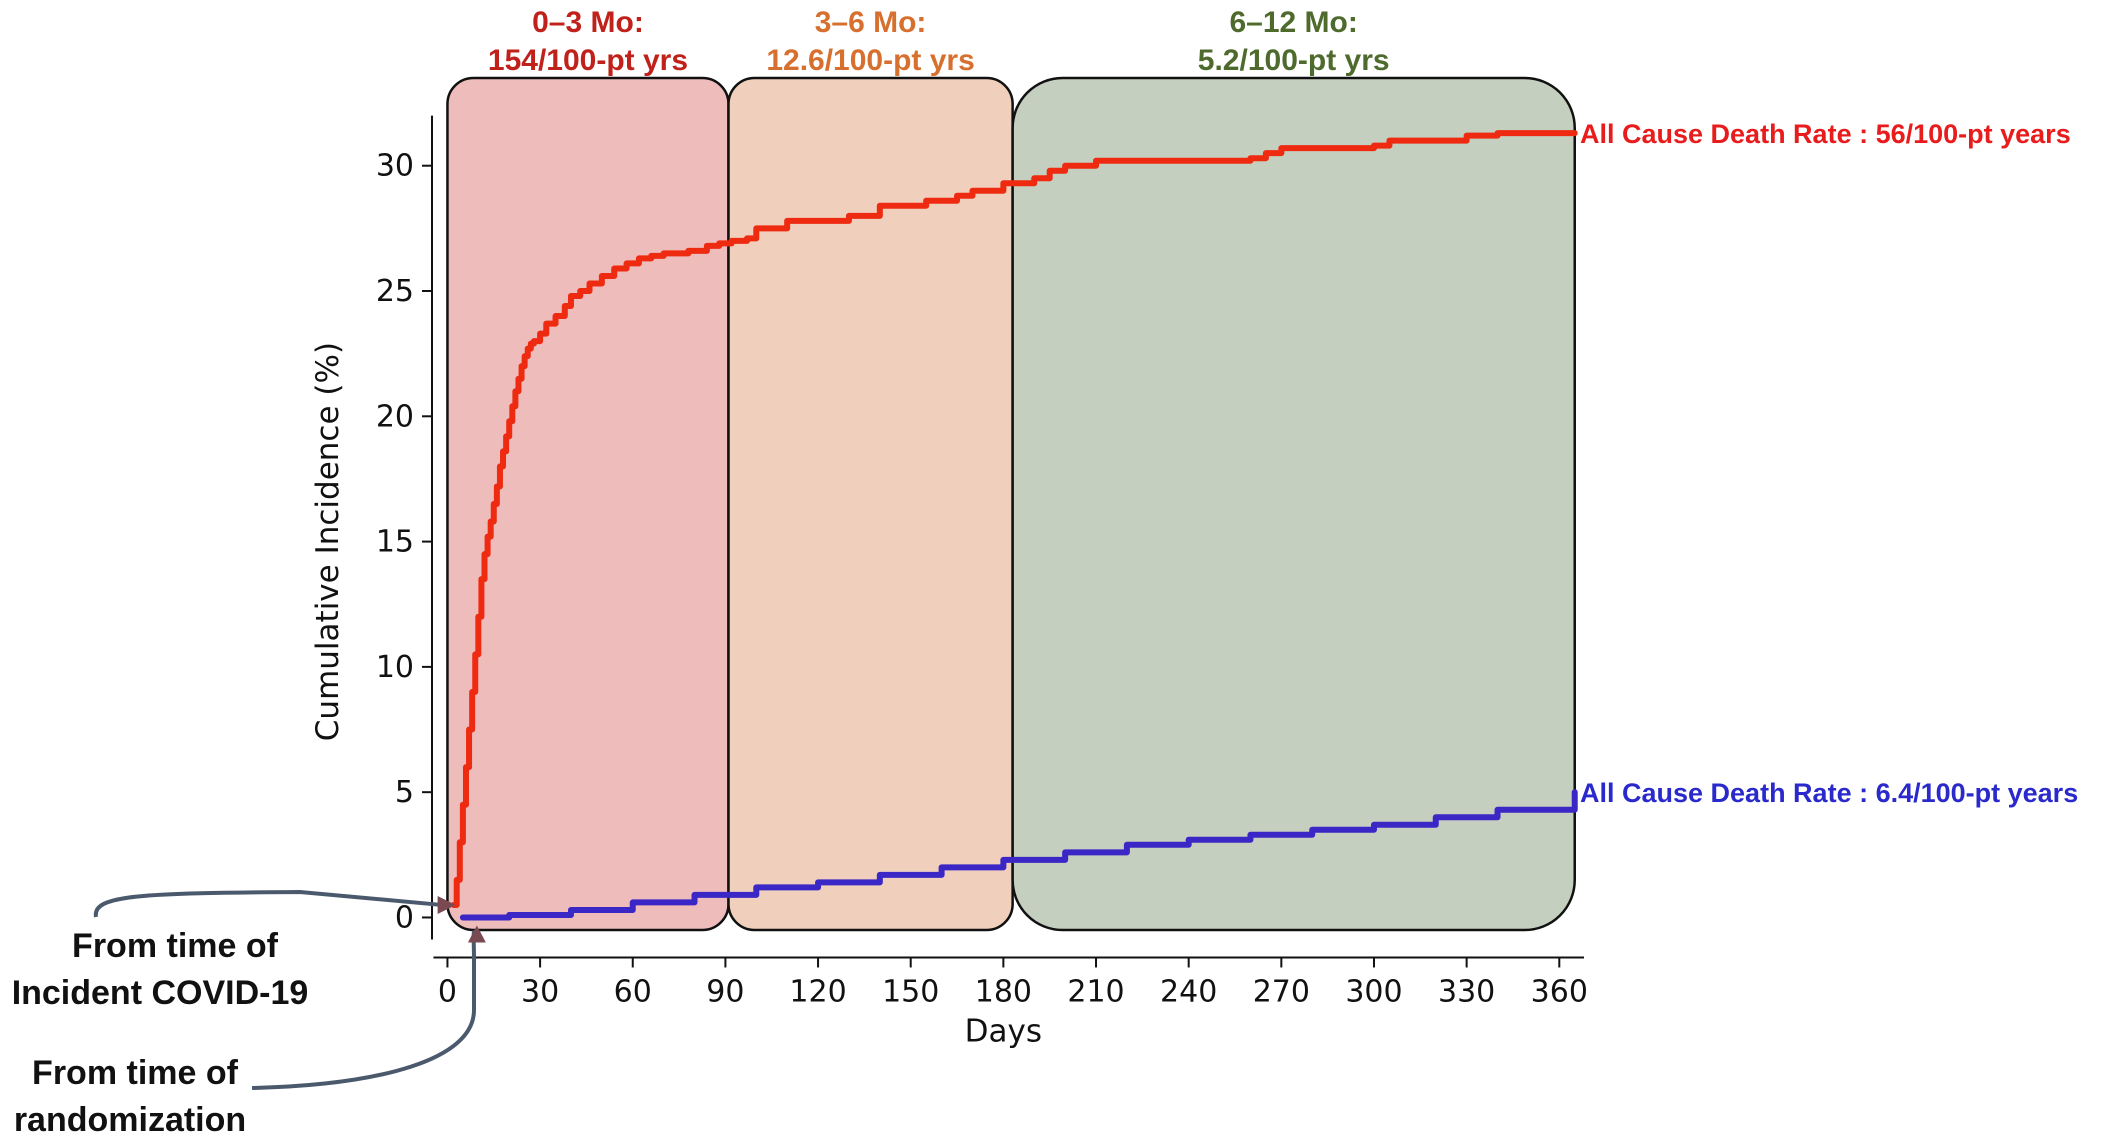 This screenshot has height=1139, width=2128. I want to click on annotation-randomization-line2: randomization, so click(130, 1120).